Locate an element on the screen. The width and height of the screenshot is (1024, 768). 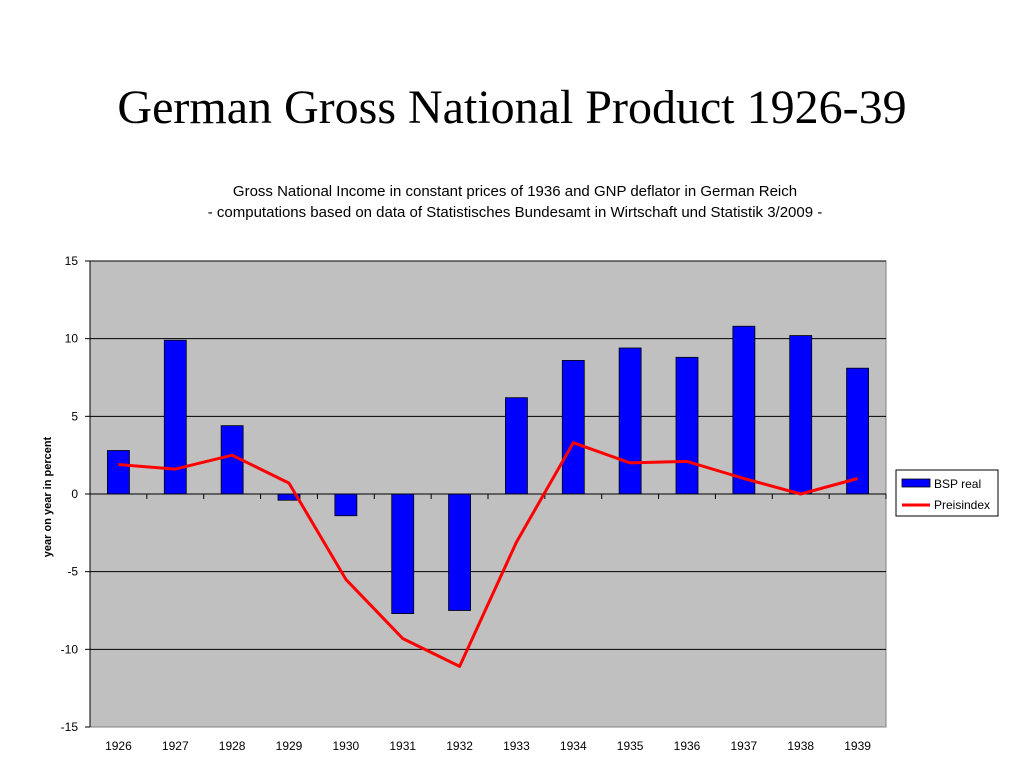
bar-1935 is located at coordinates (630, 421).